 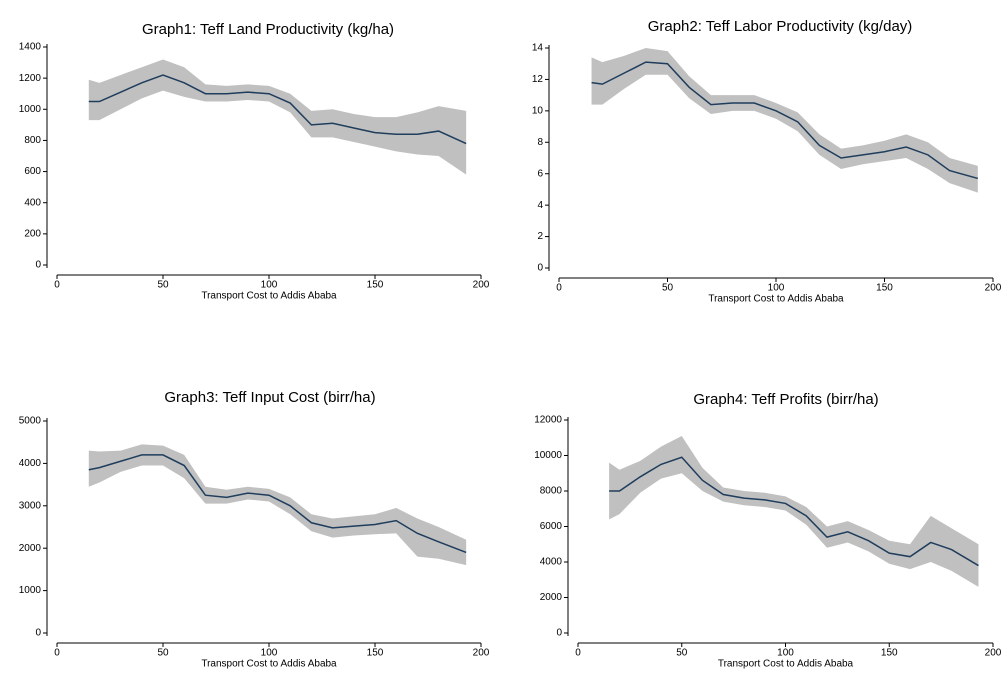 What do you see at coordinates (269, 397) in the screenshot?
I see `chart-title: Graph3: Teff Input Cost (birr/ha)` at bounding box center [269, 397].